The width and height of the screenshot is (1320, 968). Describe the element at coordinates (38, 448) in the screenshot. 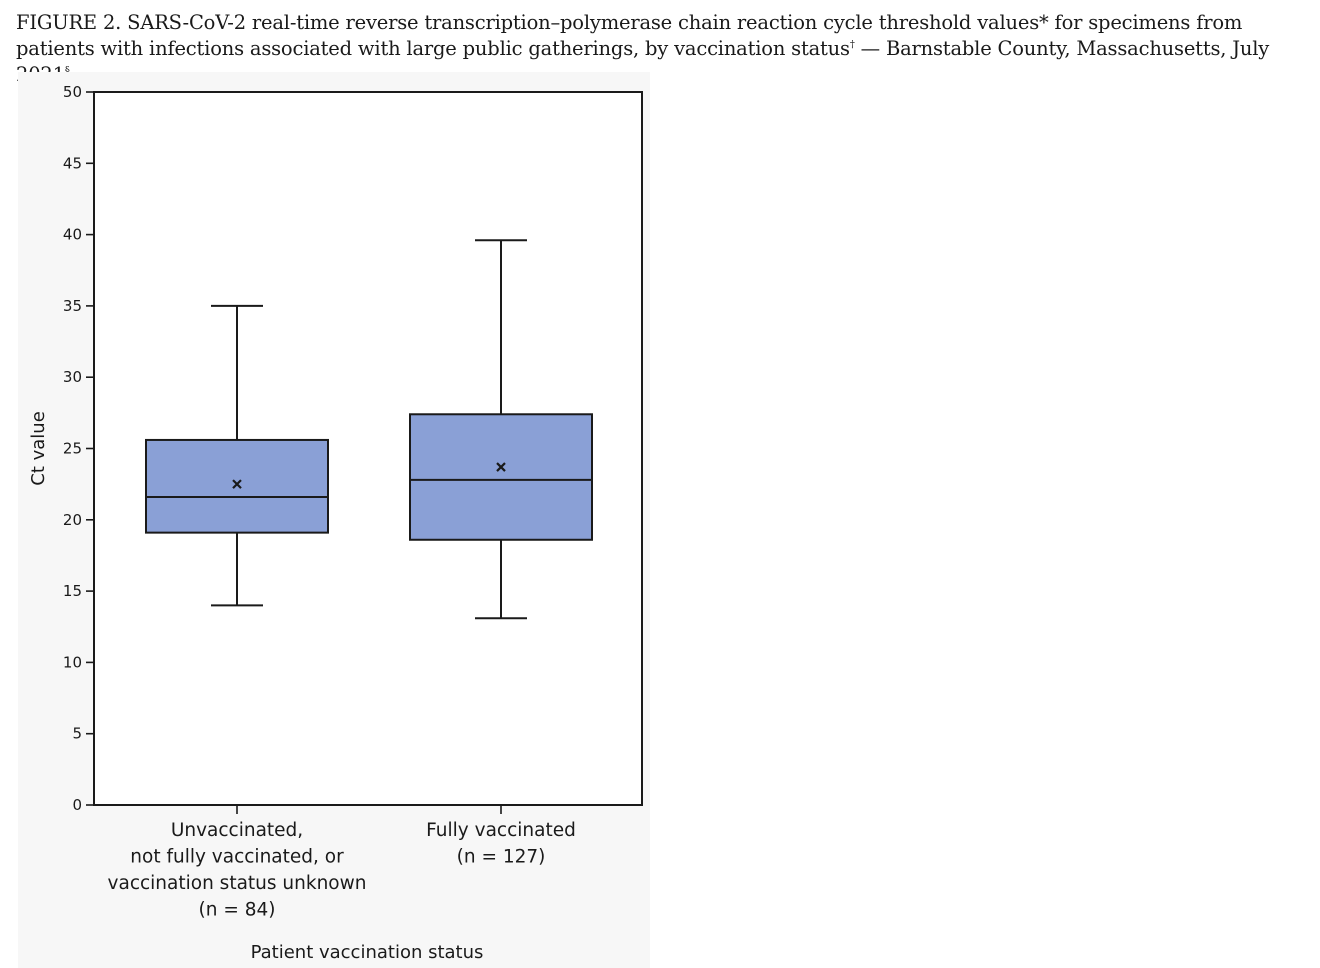

I see `y-axis-label: Ct value` at that location.